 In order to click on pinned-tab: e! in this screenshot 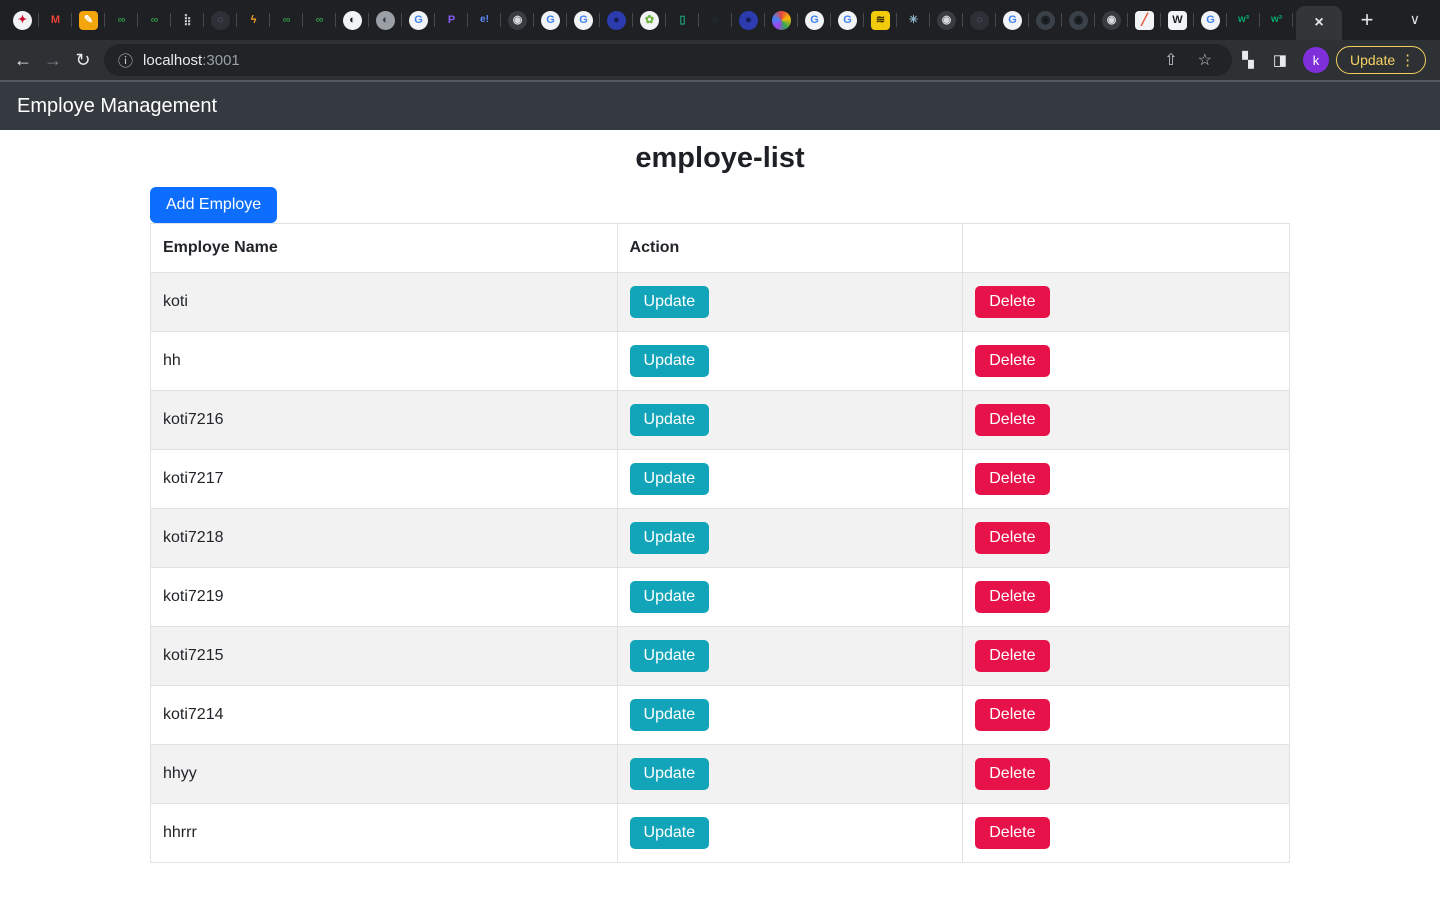, I will do `click(484, 20)`.